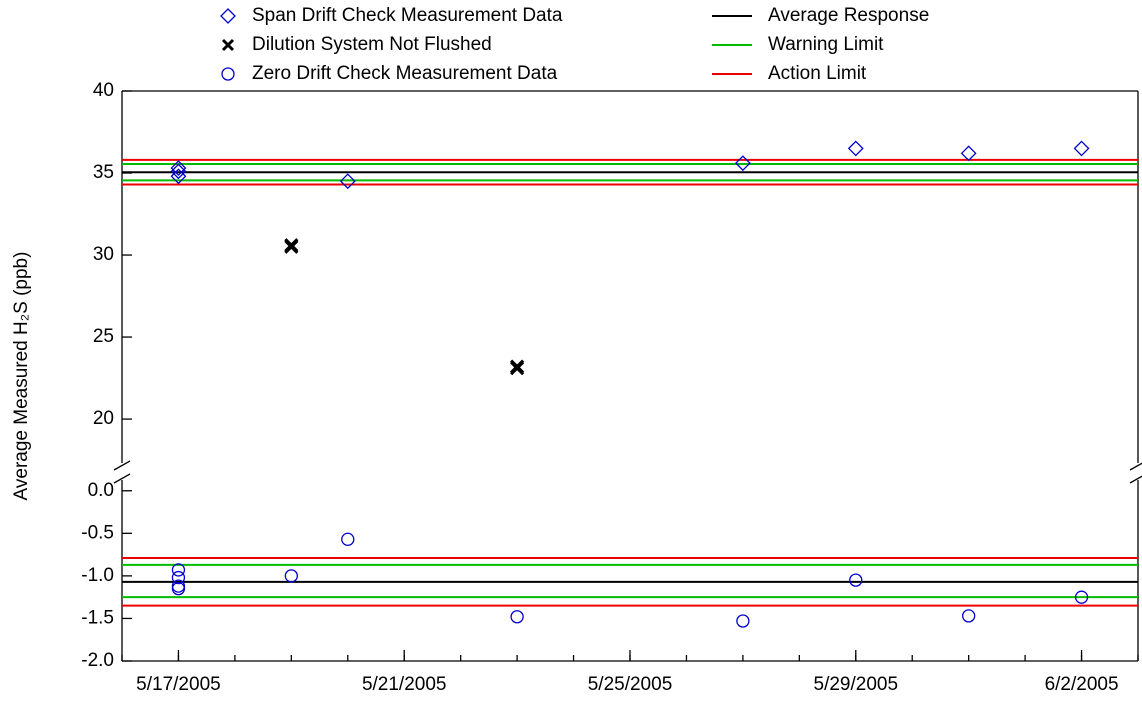 This screenshot has width=1142, height=723. Describe the element at coordinates (826, 44) in the screenshot. I see `legend-label: Warning Limit` at that location.